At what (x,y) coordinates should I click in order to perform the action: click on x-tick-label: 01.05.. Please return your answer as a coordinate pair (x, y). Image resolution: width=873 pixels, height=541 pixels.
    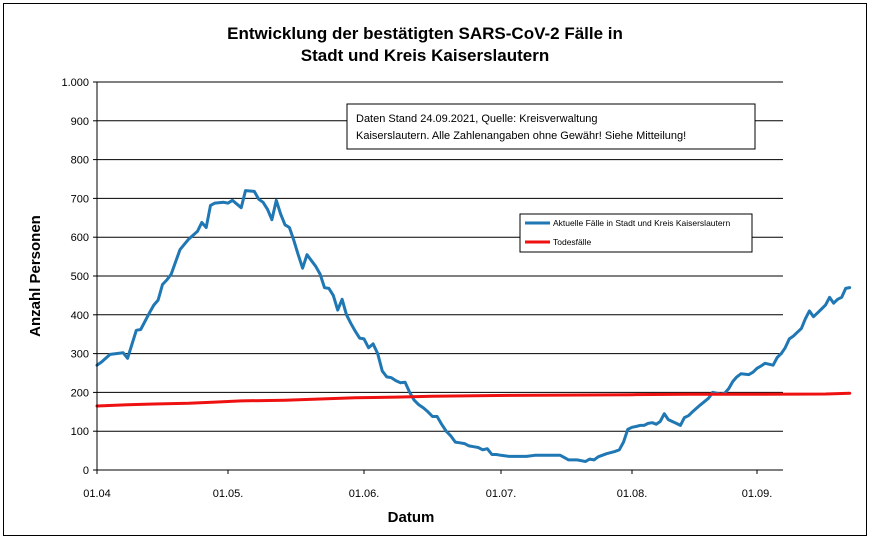
    Looking at the image, I should click on (228, 494).